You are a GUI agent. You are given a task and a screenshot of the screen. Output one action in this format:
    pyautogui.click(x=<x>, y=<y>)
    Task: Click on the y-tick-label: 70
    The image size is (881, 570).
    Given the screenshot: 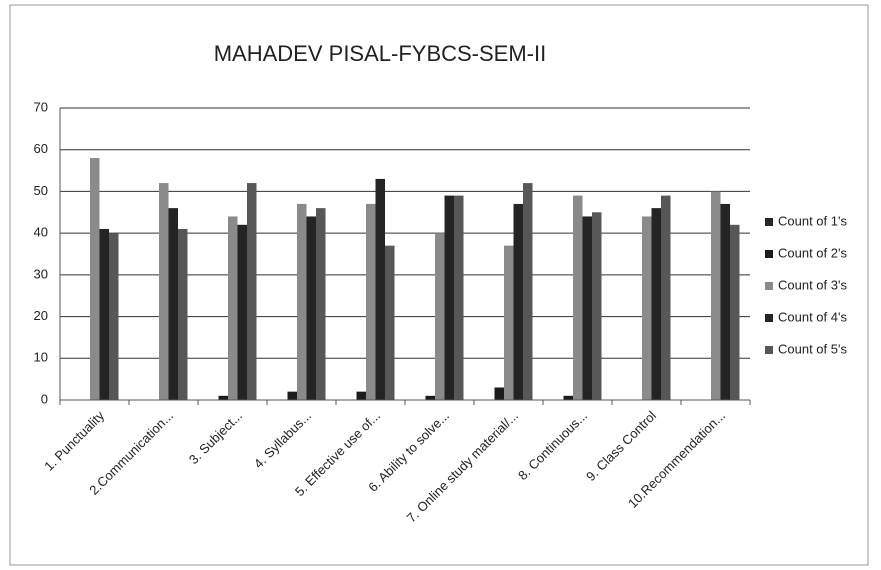 What is the action you would take?
    pyautogui.click(x=41, y=106)
    